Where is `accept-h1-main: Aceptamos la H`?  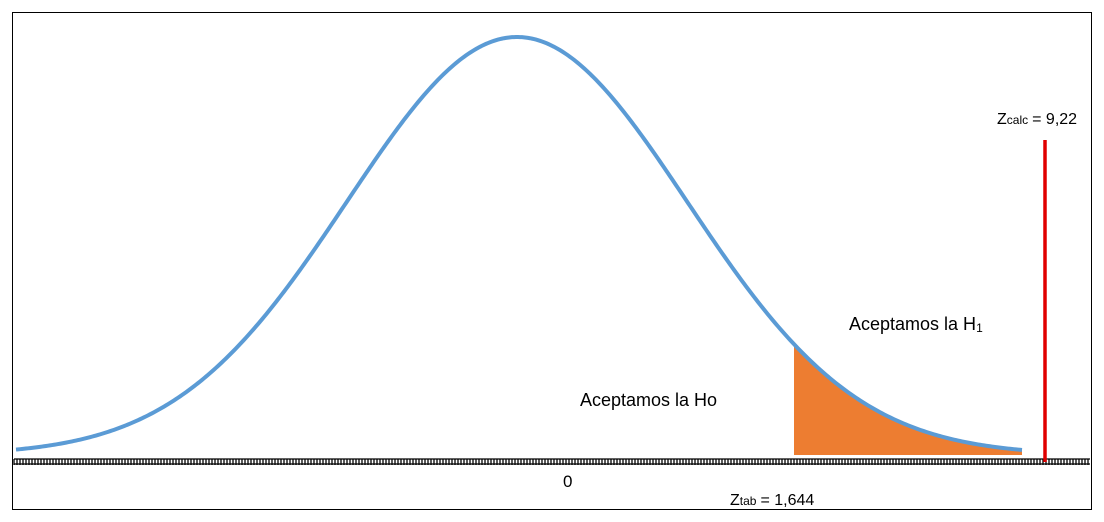
accept-h1-main: Aceptamos la H is located at coordinates (912, 324).